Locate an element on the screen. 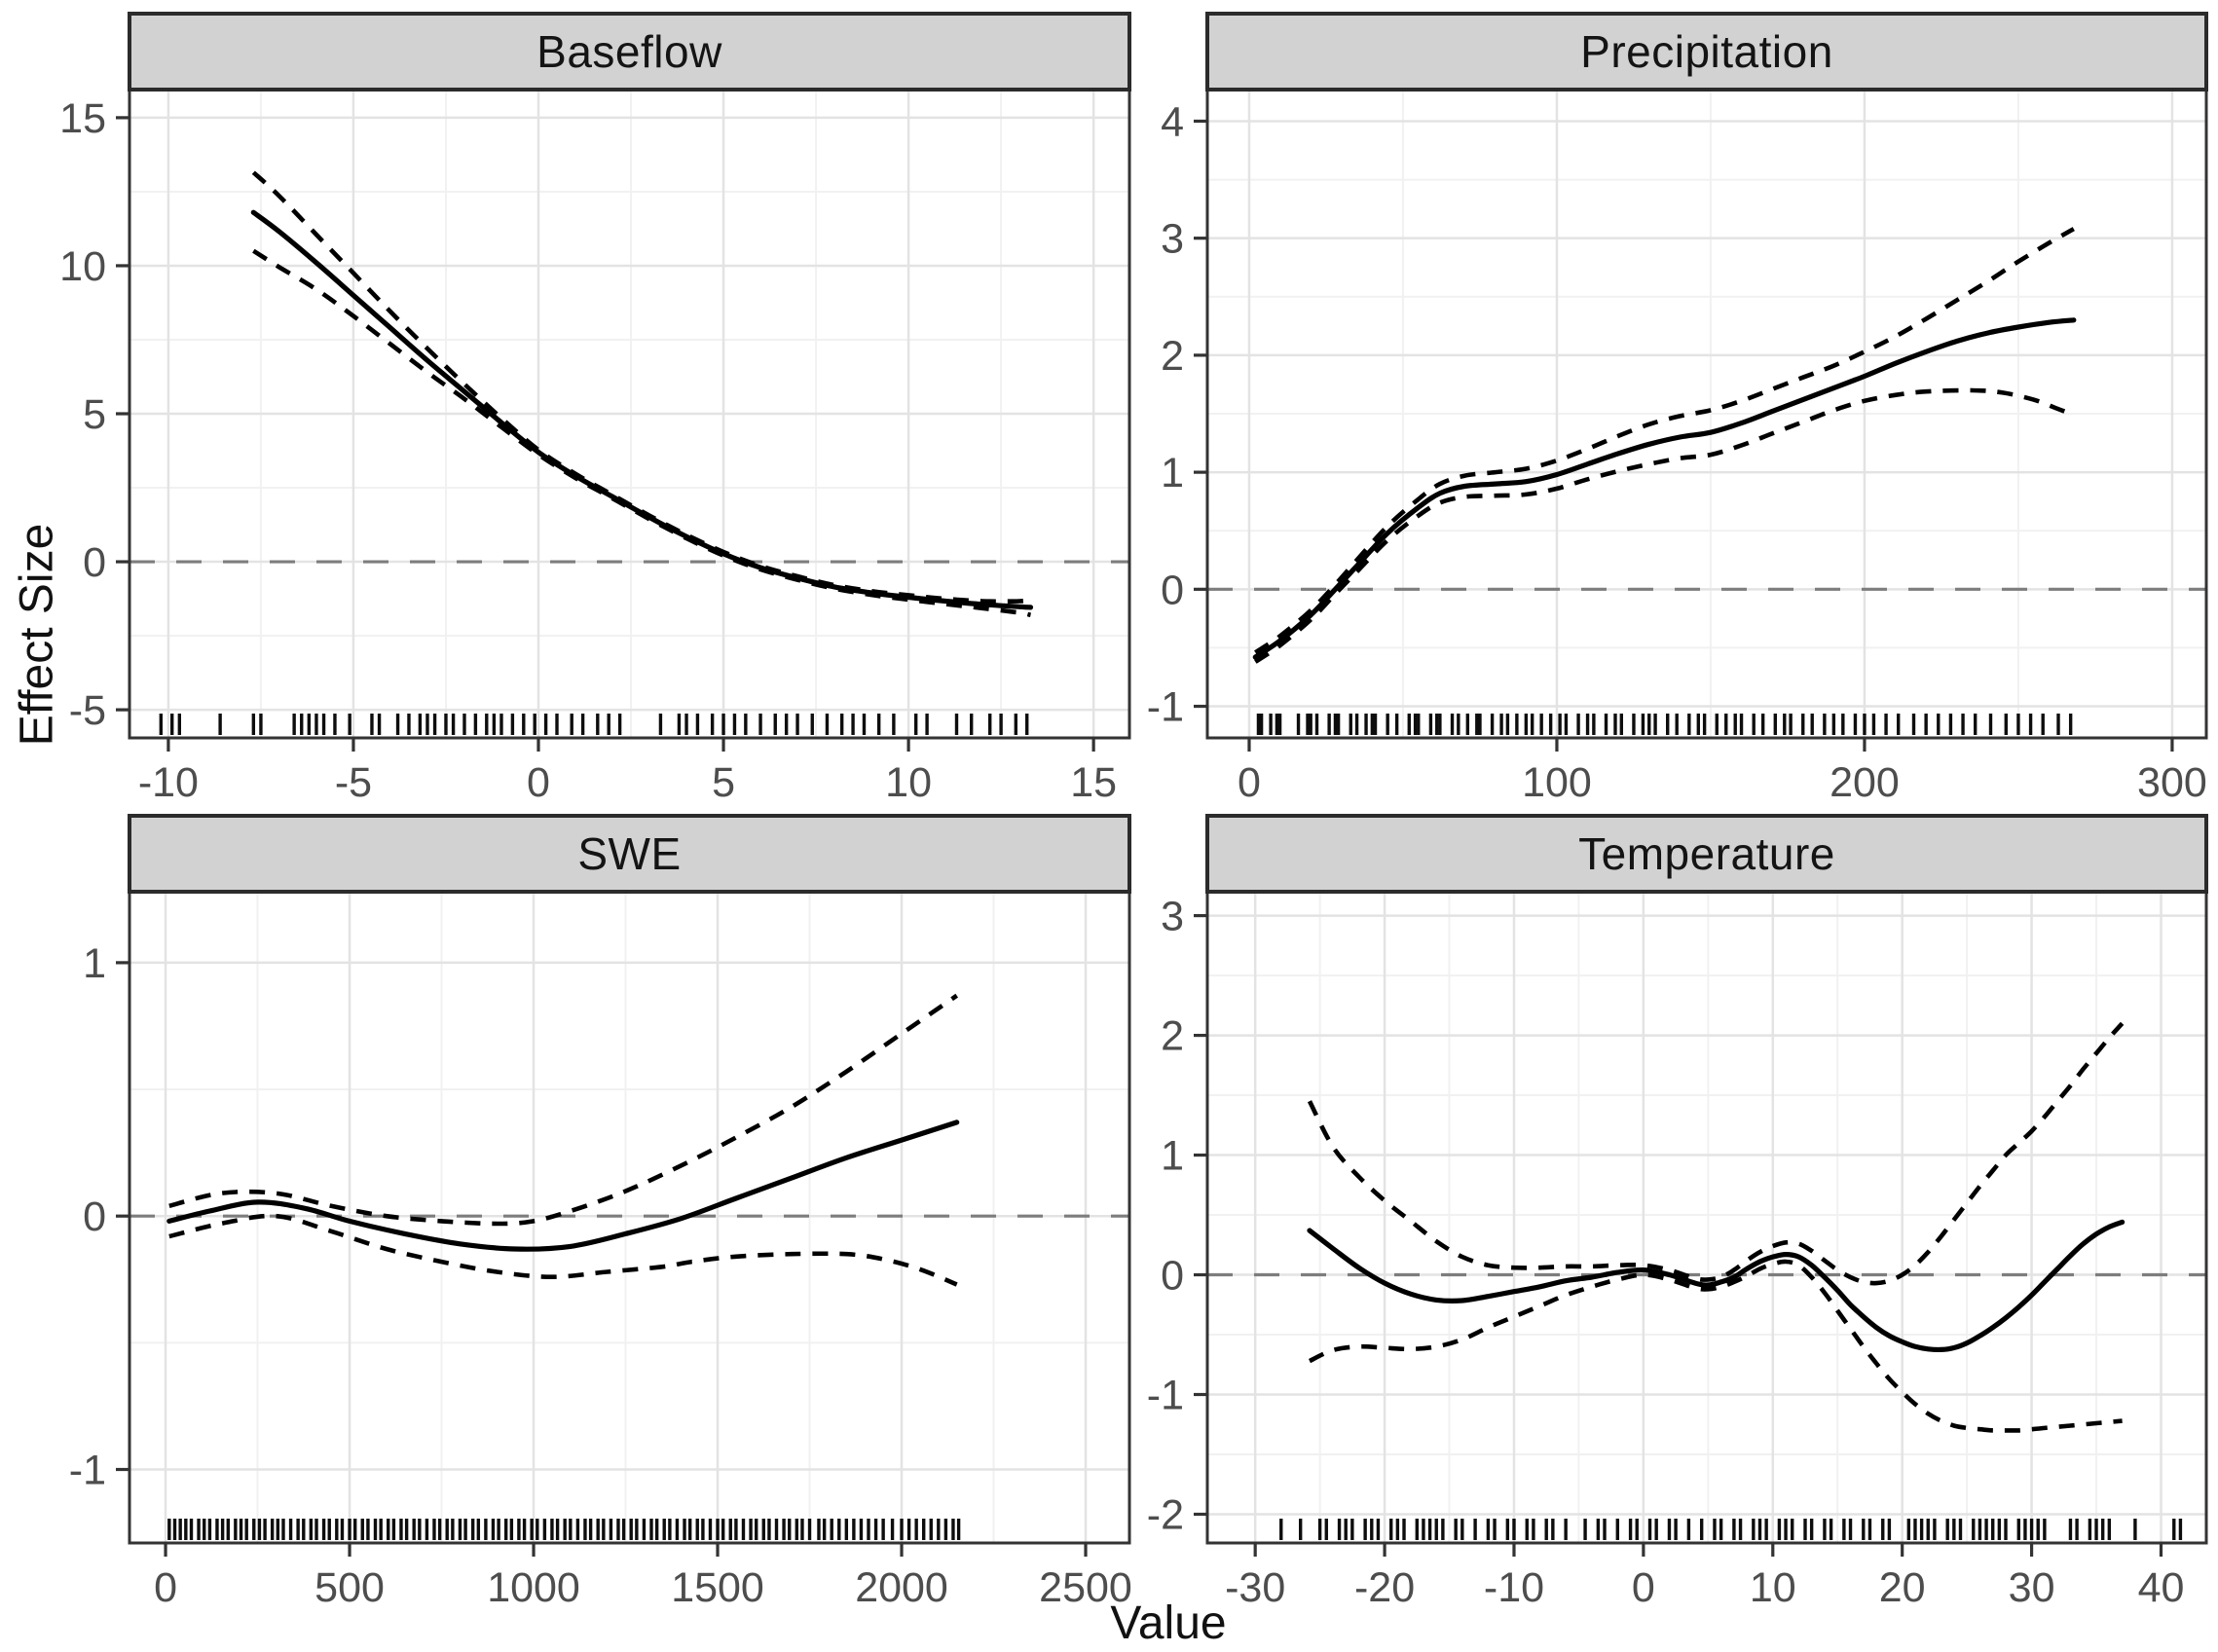 The height and width of the screenshot is (1652, 2218). x-tick-label: 1000 is located at coordinates (533, 1587).